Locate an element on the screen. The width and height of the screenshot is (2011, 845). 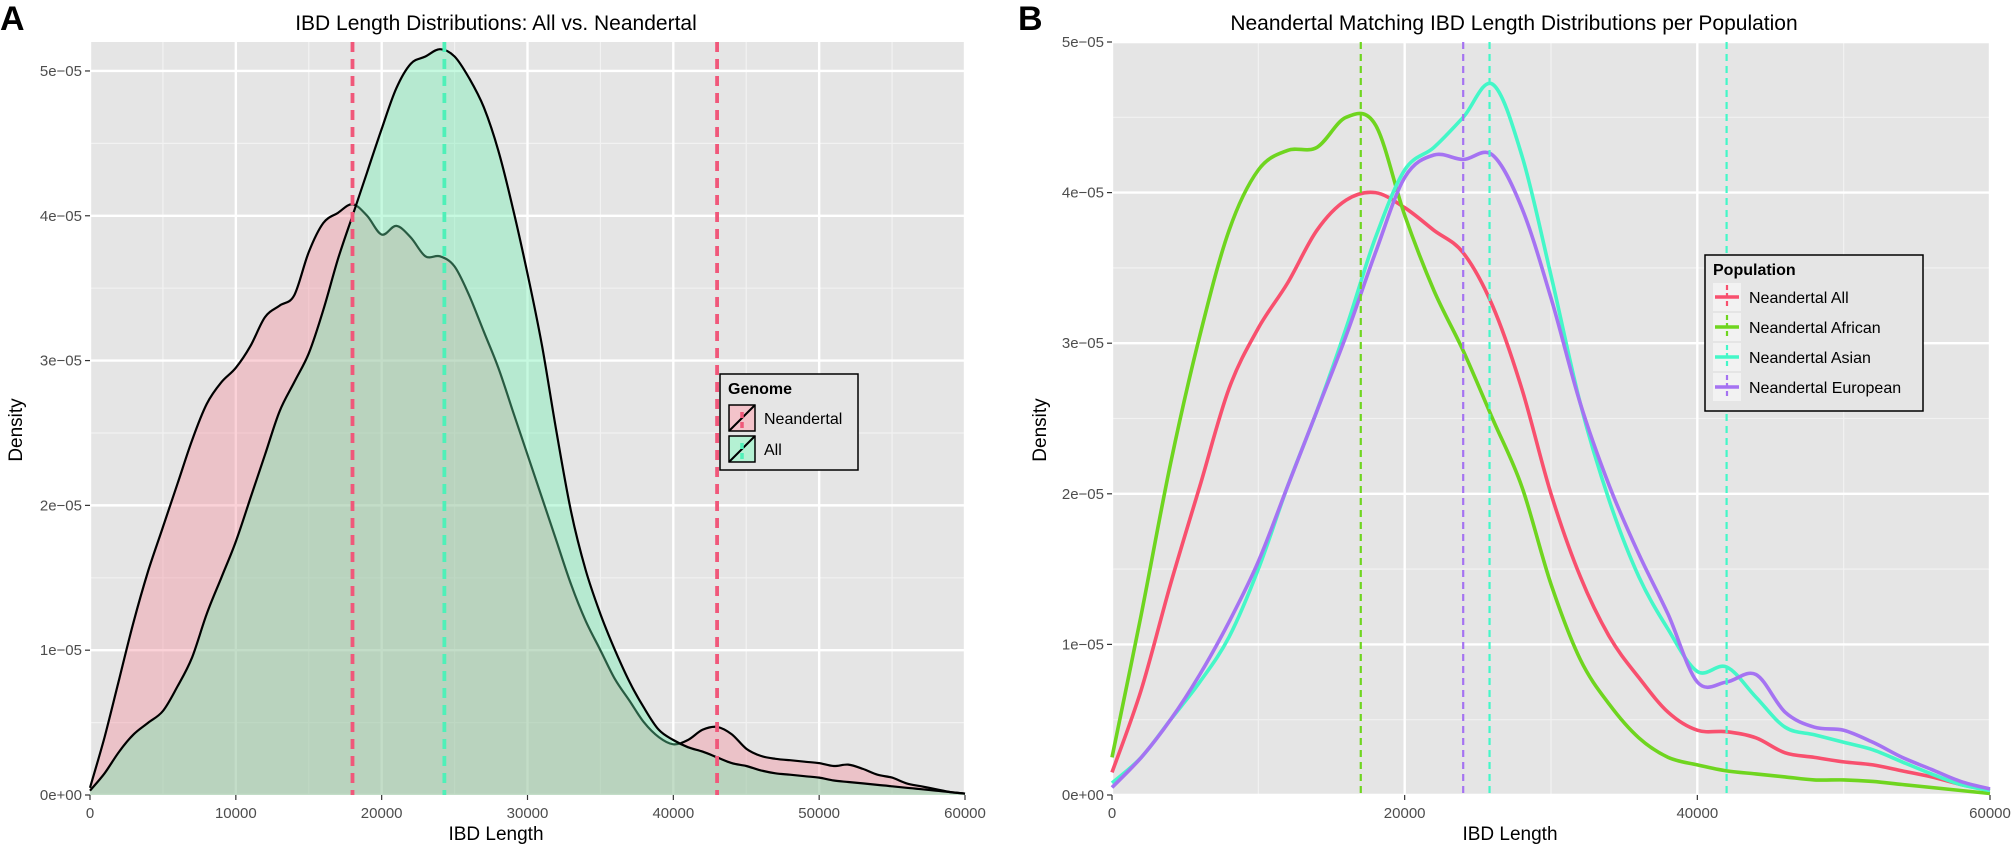
panel-a-x-tick-label: 20000 is located at coordinates (382, 813).